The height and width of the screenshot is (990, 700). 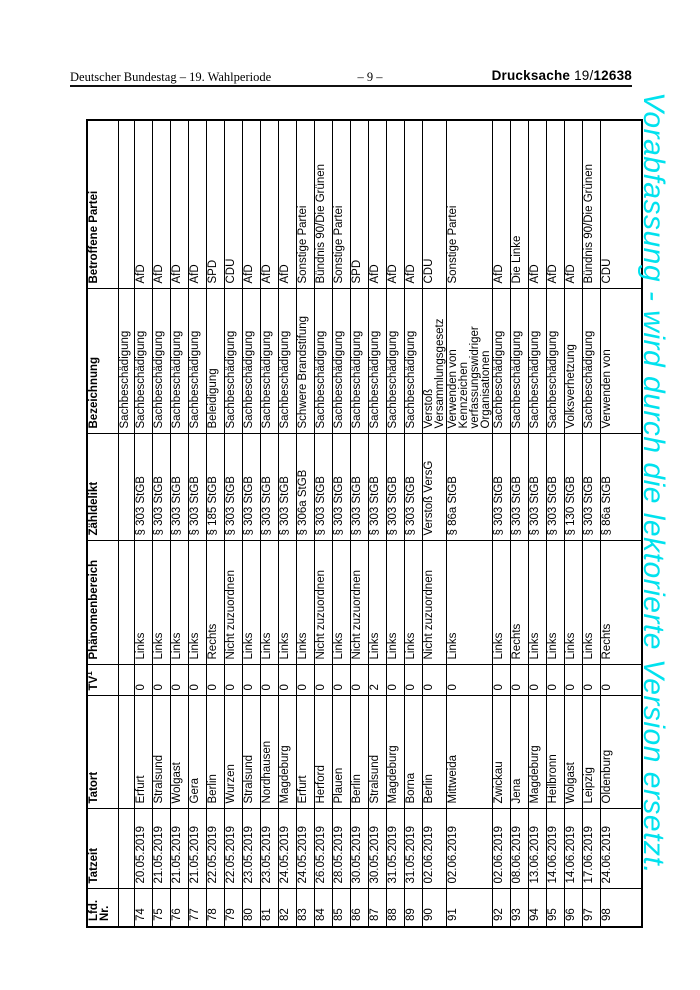 What do you see at coordinates (323, 849) in the screenshot?
I see `cell-tatzeit: 26.05.2019` at bounding box center [323, 849].